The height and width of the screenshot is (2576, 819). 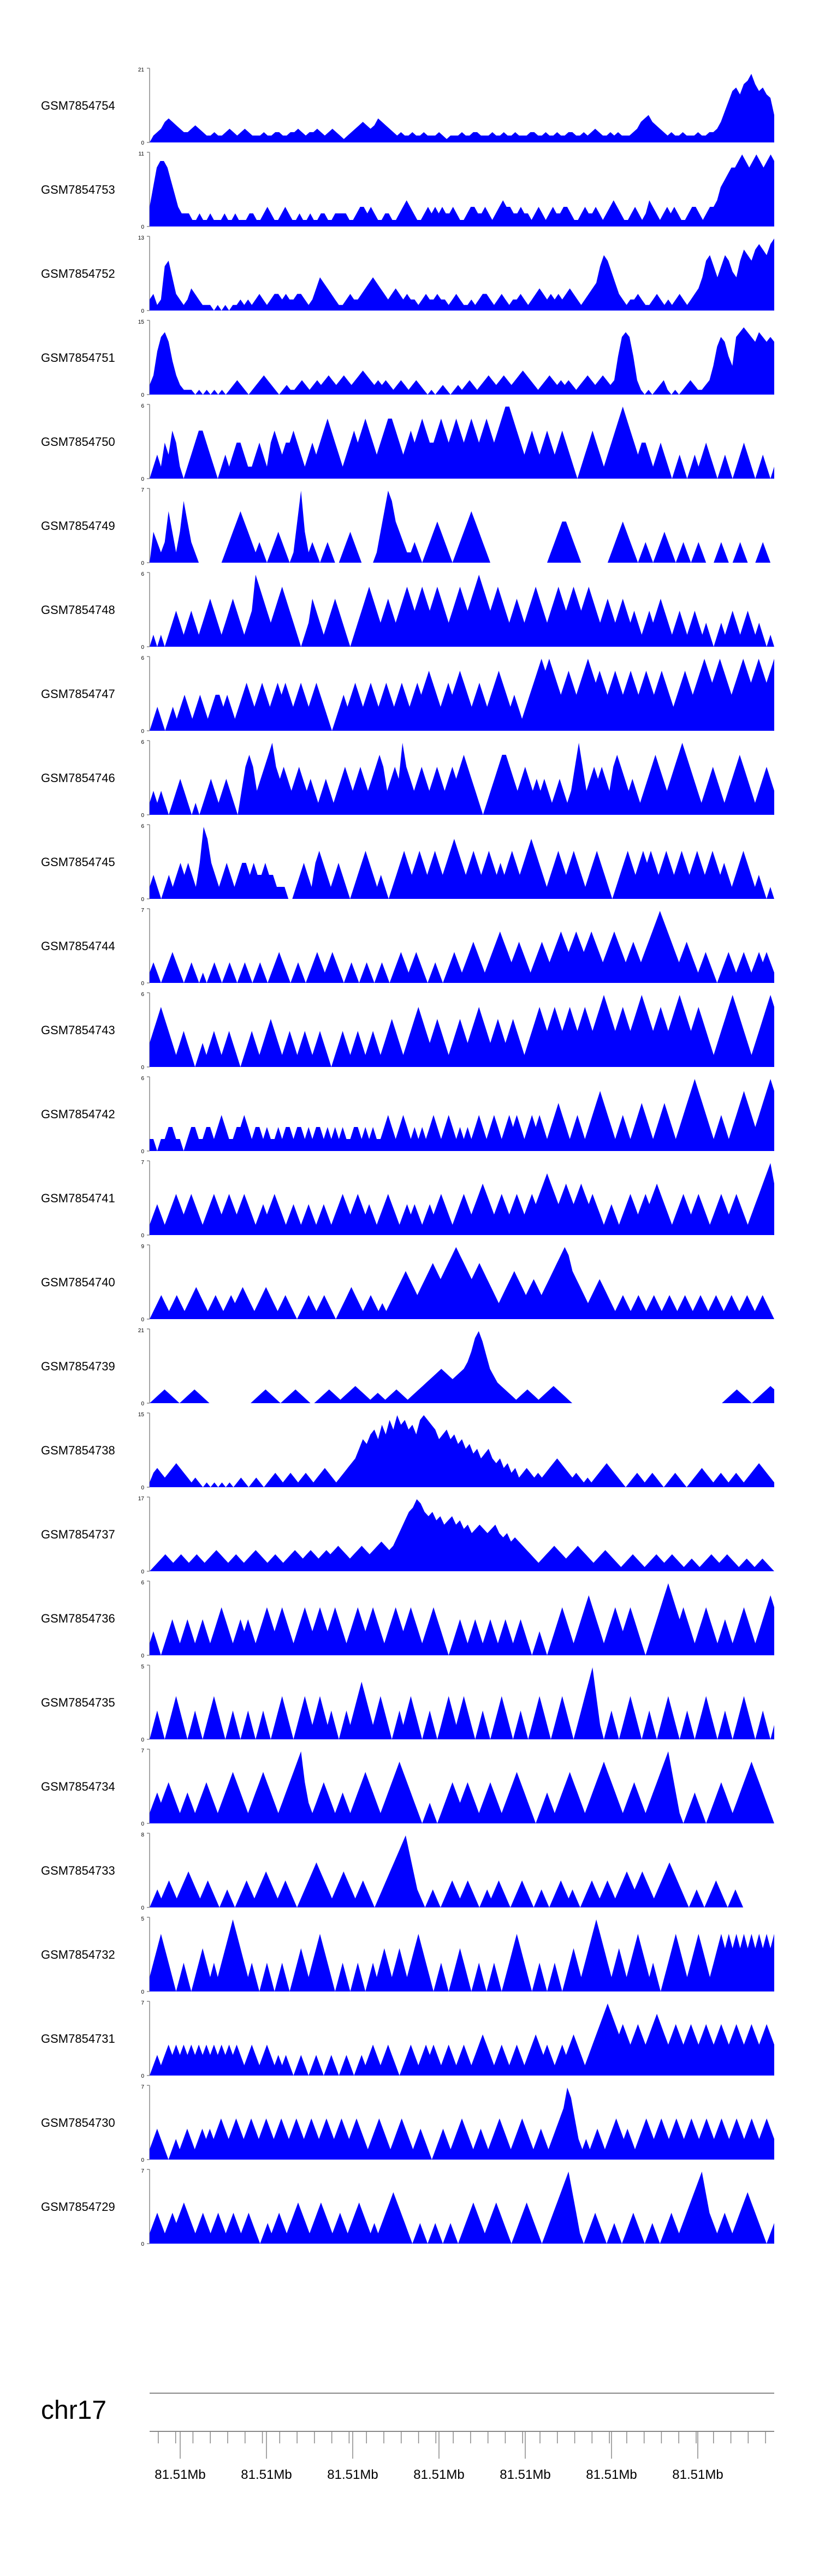 What do you see at coordinates (407, 1619) in the screenshot?
I see `track-GSM7854736: 6 0 GSM7854736` at bounding box center [407, 1619].